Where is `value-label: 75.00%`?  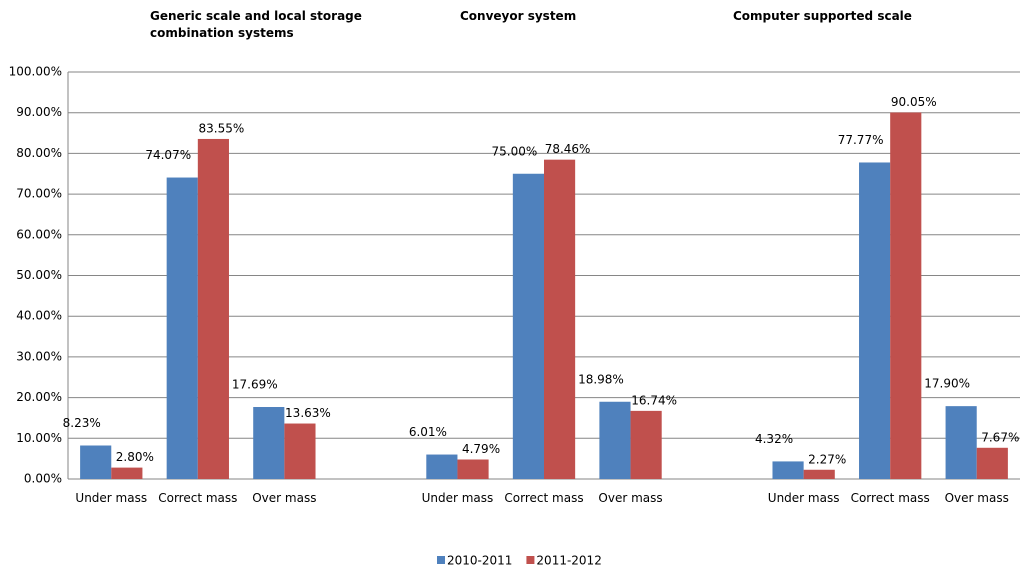 value-label: 75.00% is located at coordinates (515, 151).